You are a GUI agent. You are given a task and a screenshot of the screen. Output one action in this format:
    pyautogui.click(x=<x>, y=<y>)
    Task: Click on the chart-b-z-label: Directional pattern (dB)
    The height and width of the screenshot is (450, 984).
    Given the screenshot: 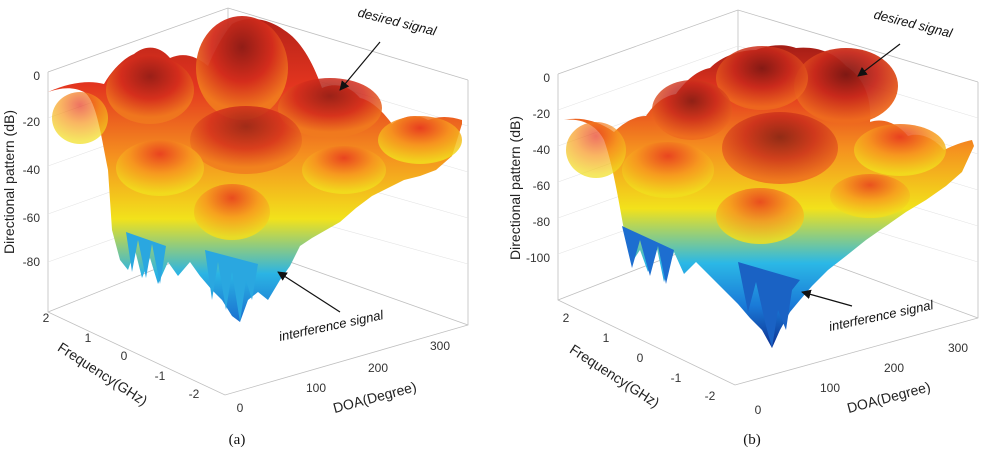 What is the action you would take?
    pyautogui.click(x=515, y=188)
    